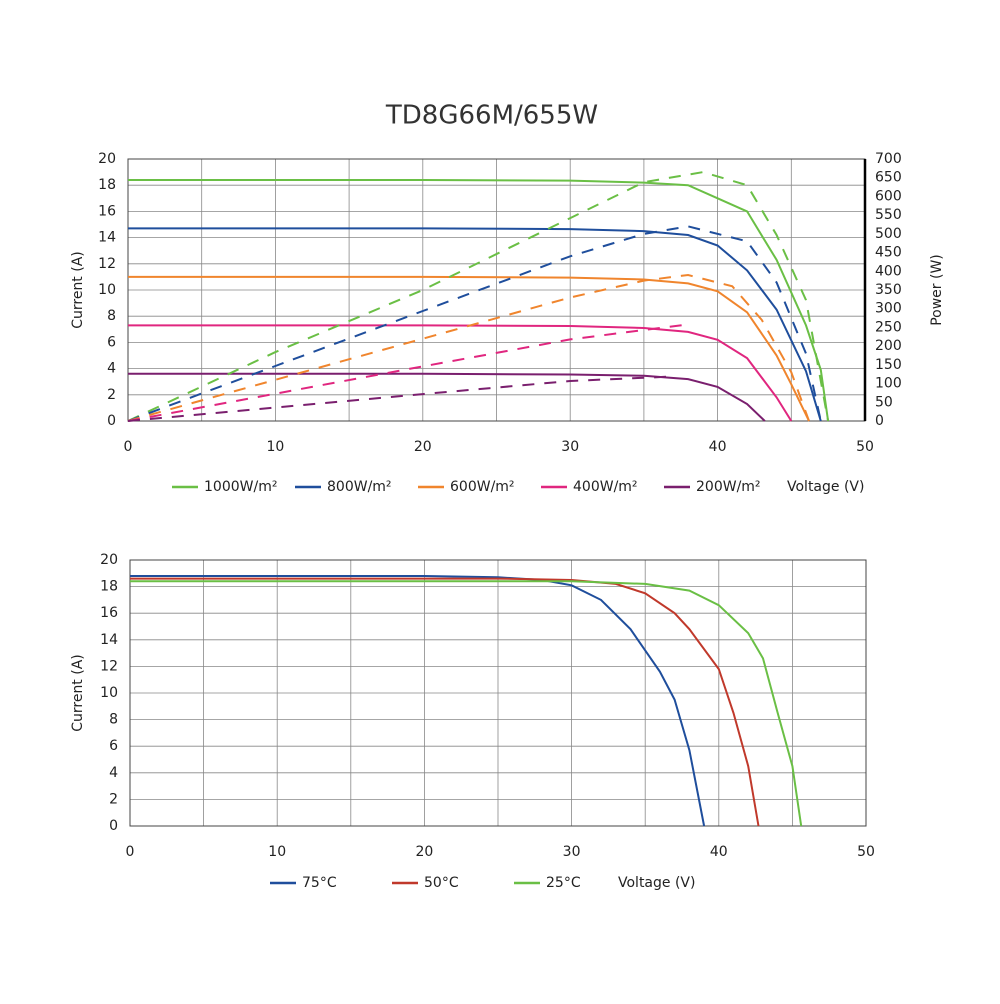  Describe the element at coordinates (879, 421) in the screenshot. I see `y2-tick-label: 0` at that location.